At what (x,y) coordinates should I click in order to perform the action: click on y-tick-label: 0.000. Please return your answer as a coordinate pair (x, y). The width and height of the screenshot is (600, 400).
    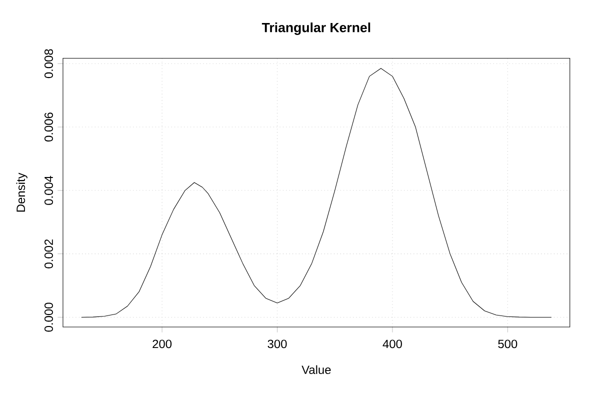
    Looking at the image, I should click on (48, 317).